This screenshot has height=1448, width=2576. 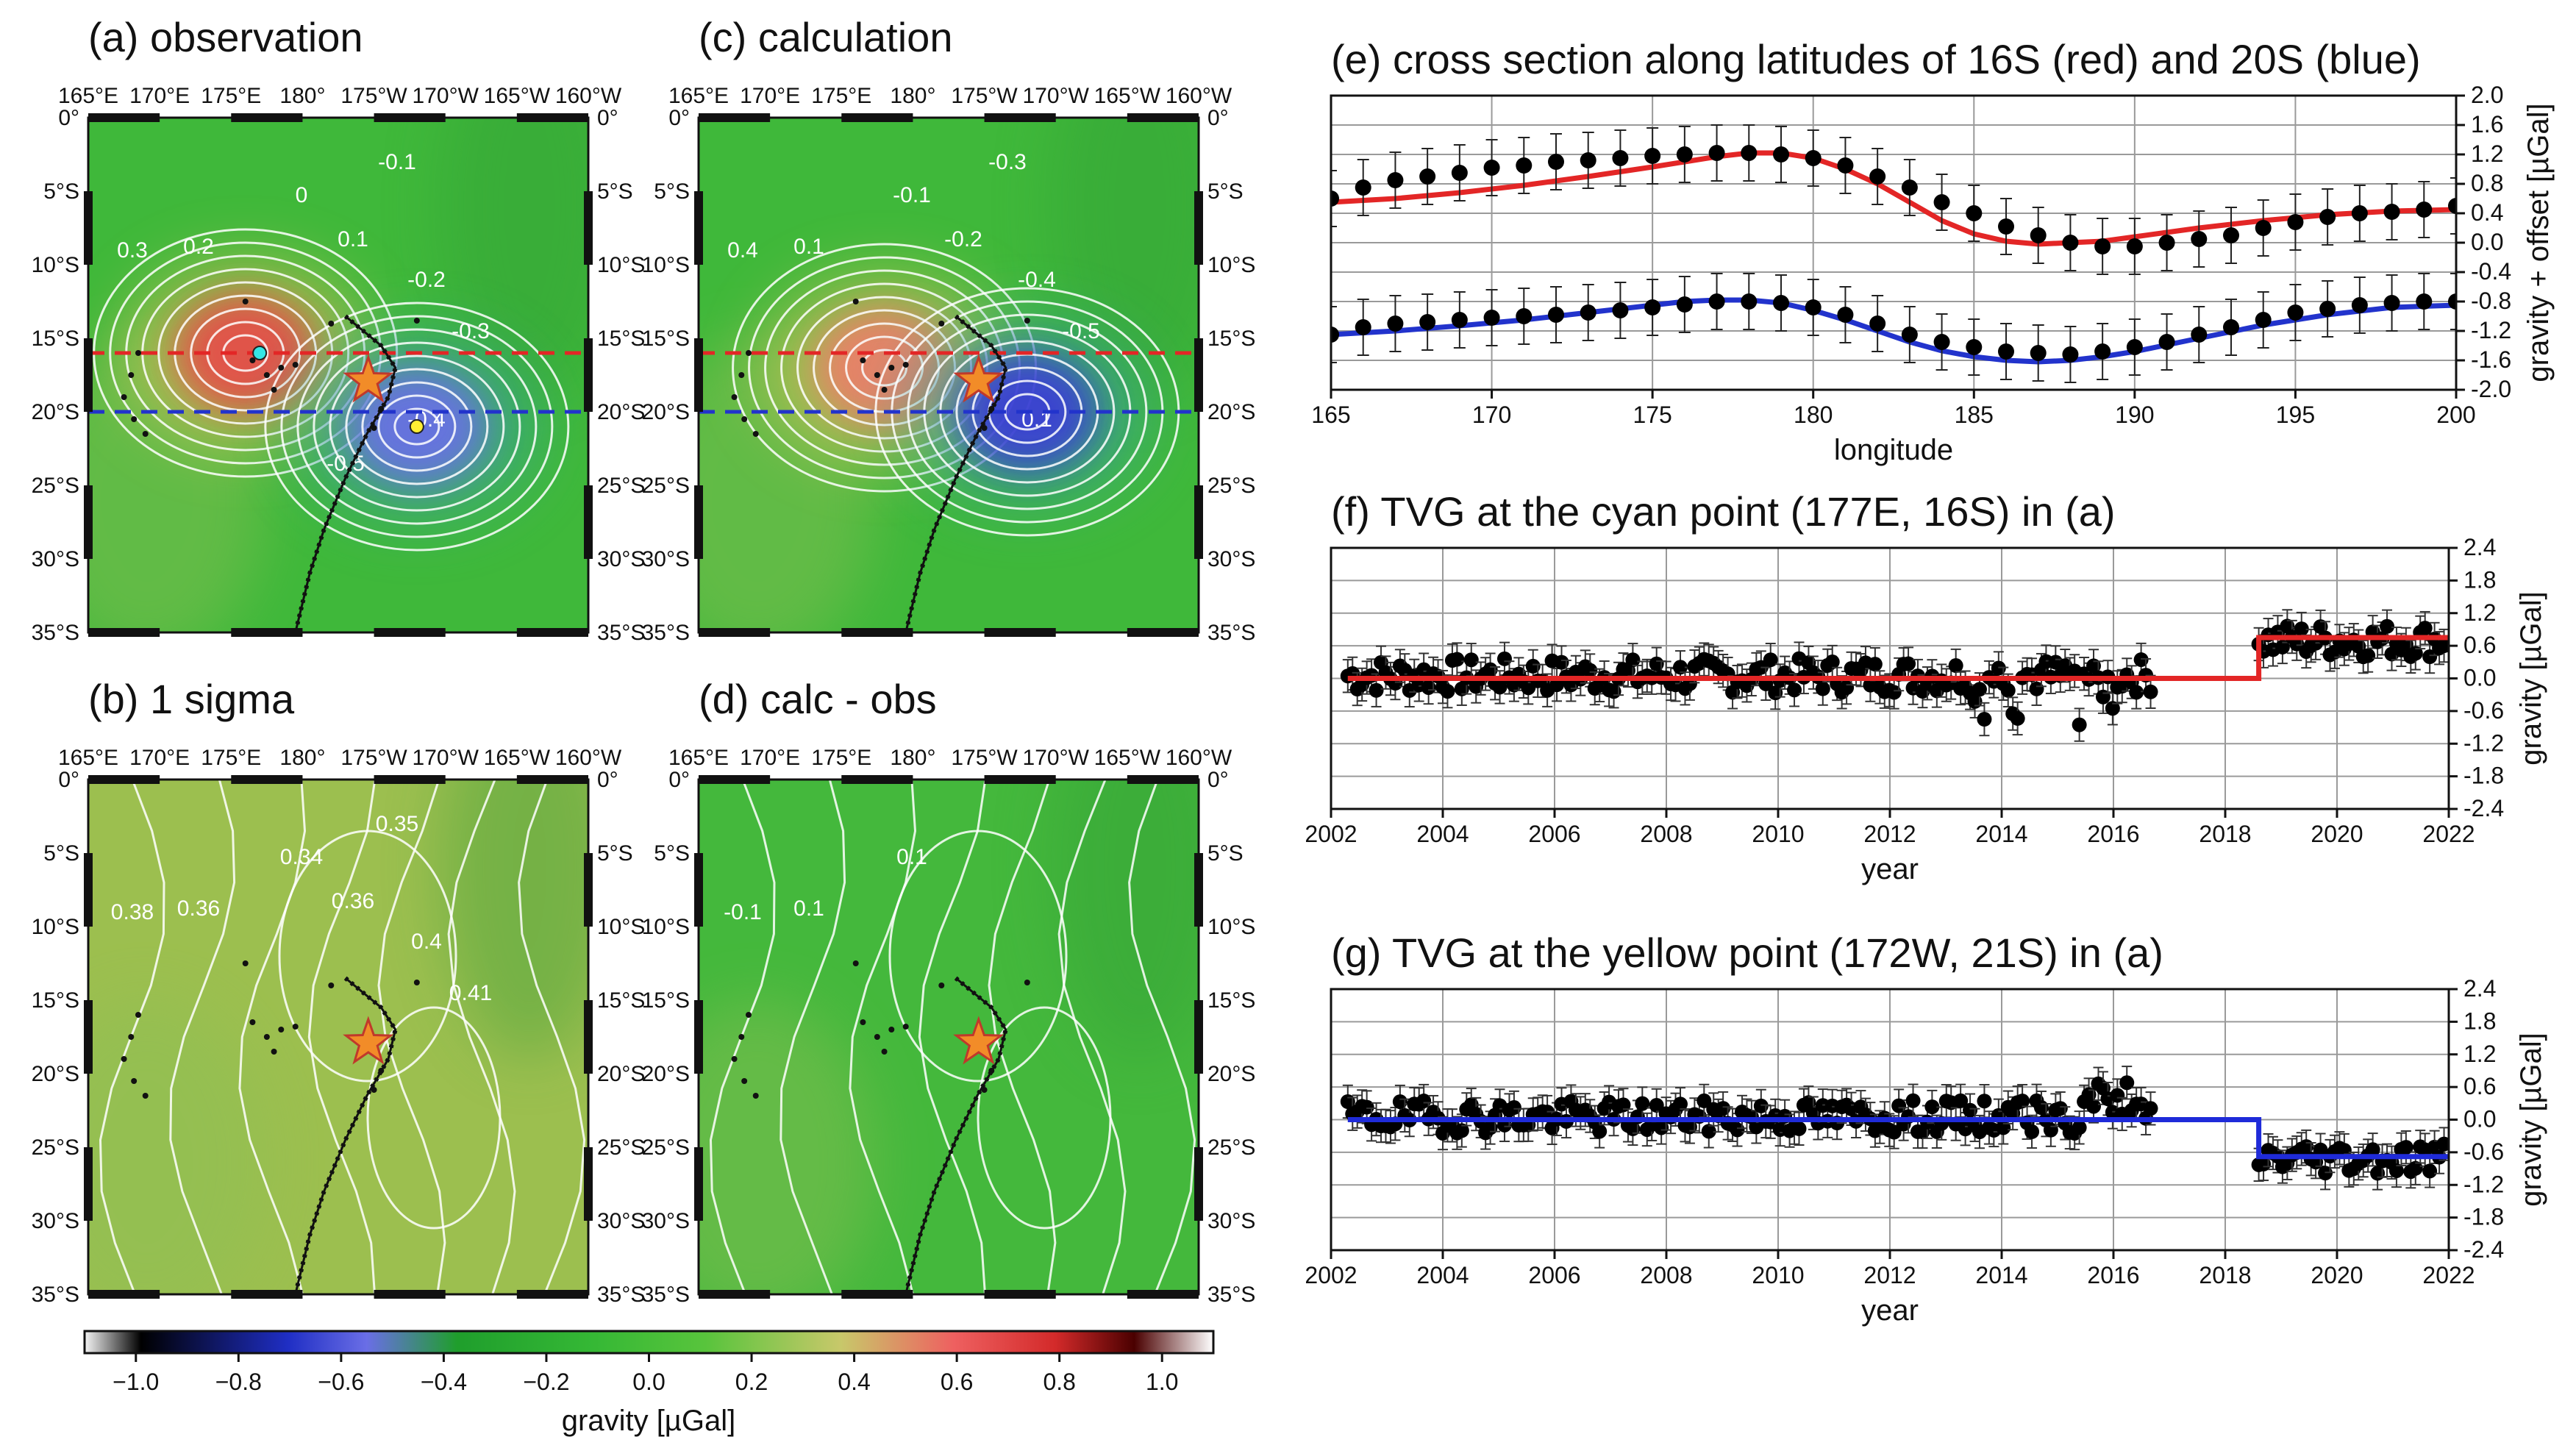 I want to click on x-tick-label: 2008, so click(x=1666, y=1275).